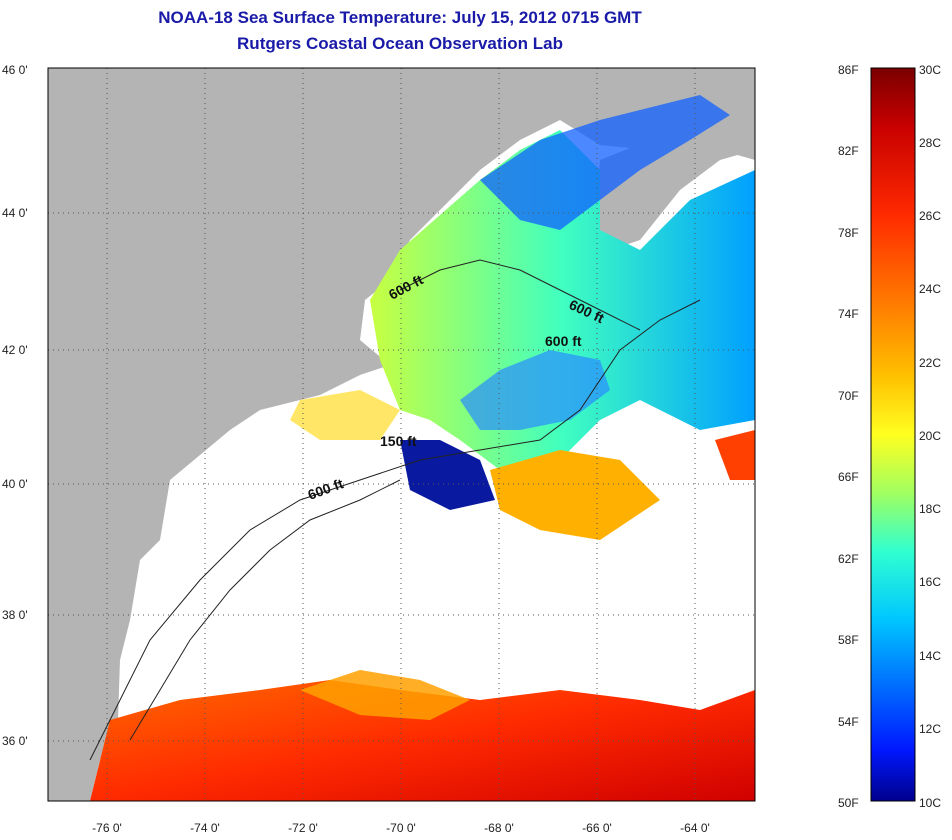 Image resolution: width=952 pixels, height=840 pixels. I want to click on longitude-tick-label: -70 0', so click(401, 828).